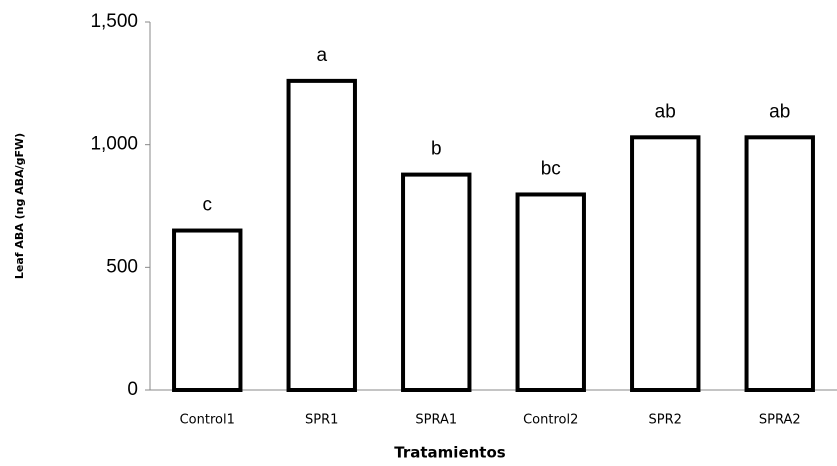 This screenshot has width=837, height=466. What do you see at coordinates (122, 266) in the screenshot?
I see `y-tick-label: 500` at bounding box center [122, 266].